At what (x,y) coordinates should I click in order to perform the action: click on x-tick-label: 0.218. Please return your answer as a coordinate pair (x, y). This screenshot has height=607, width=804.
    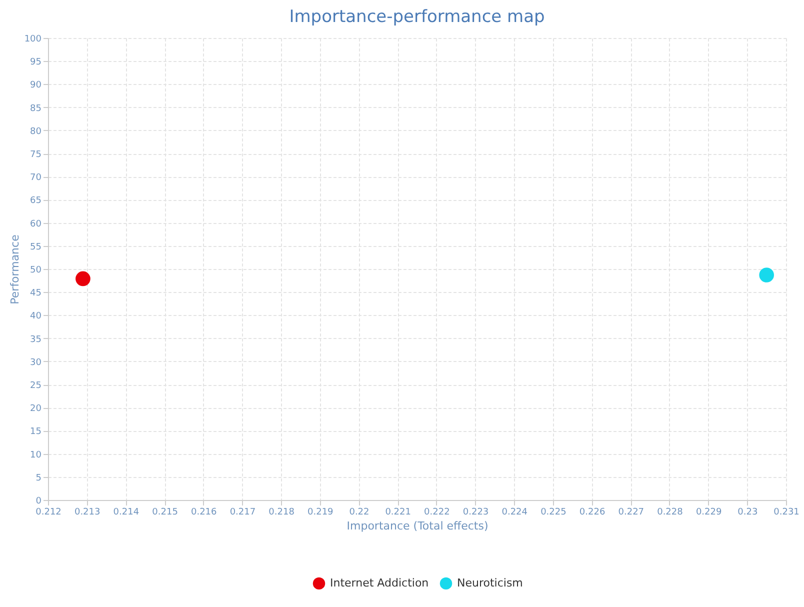
    Looking at the image, I should click on (281, 513).